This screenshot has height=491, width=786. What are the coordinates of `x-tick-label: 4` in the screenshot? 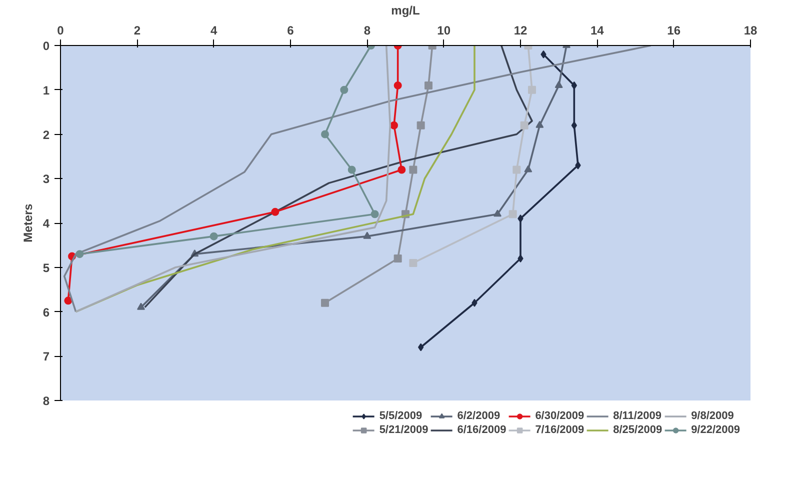 It's located at (214, 31).